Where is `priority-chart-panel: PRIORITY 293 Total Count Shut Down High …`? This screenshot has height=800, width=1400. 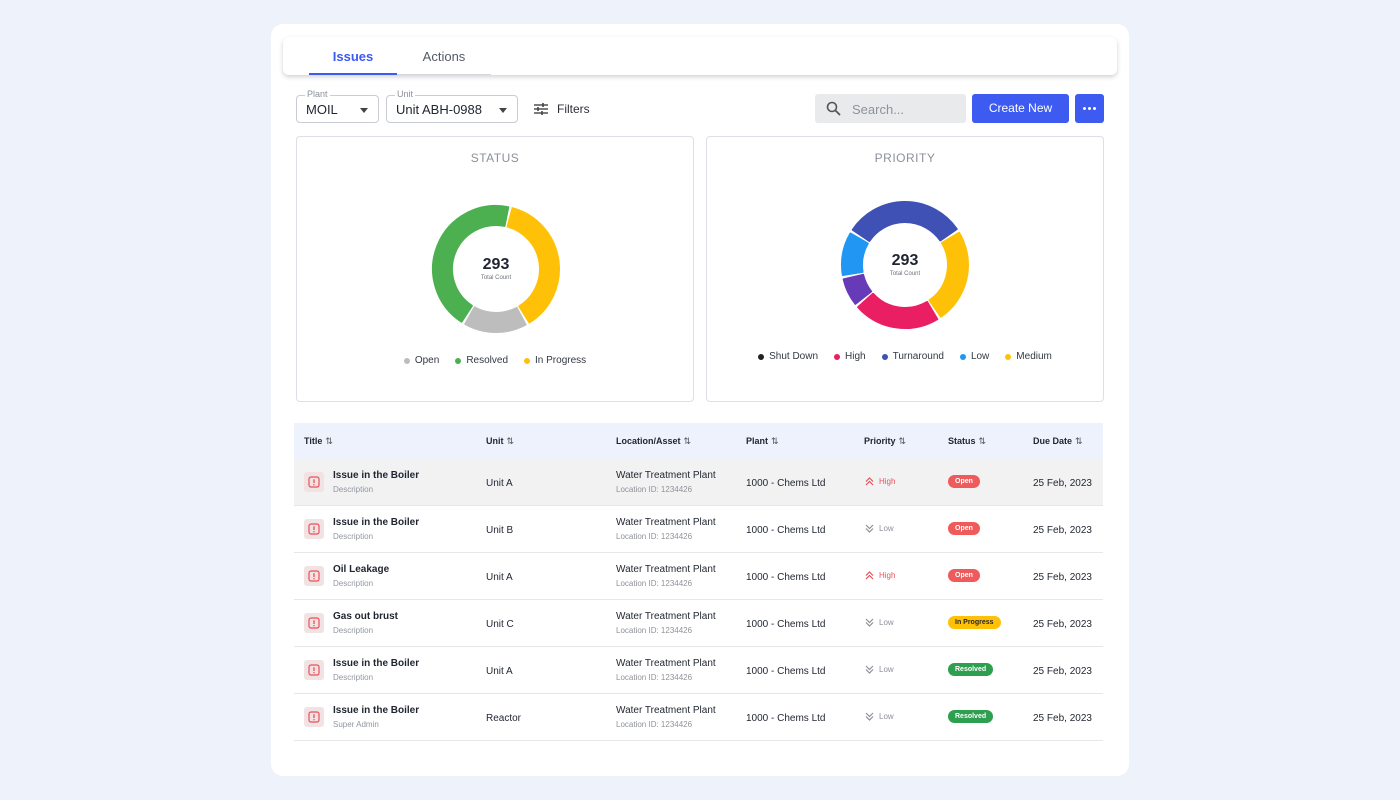 priority-chart-panel: PRIORITY 293 Total Count Shut Down High … is located at coordinates (905, 269).